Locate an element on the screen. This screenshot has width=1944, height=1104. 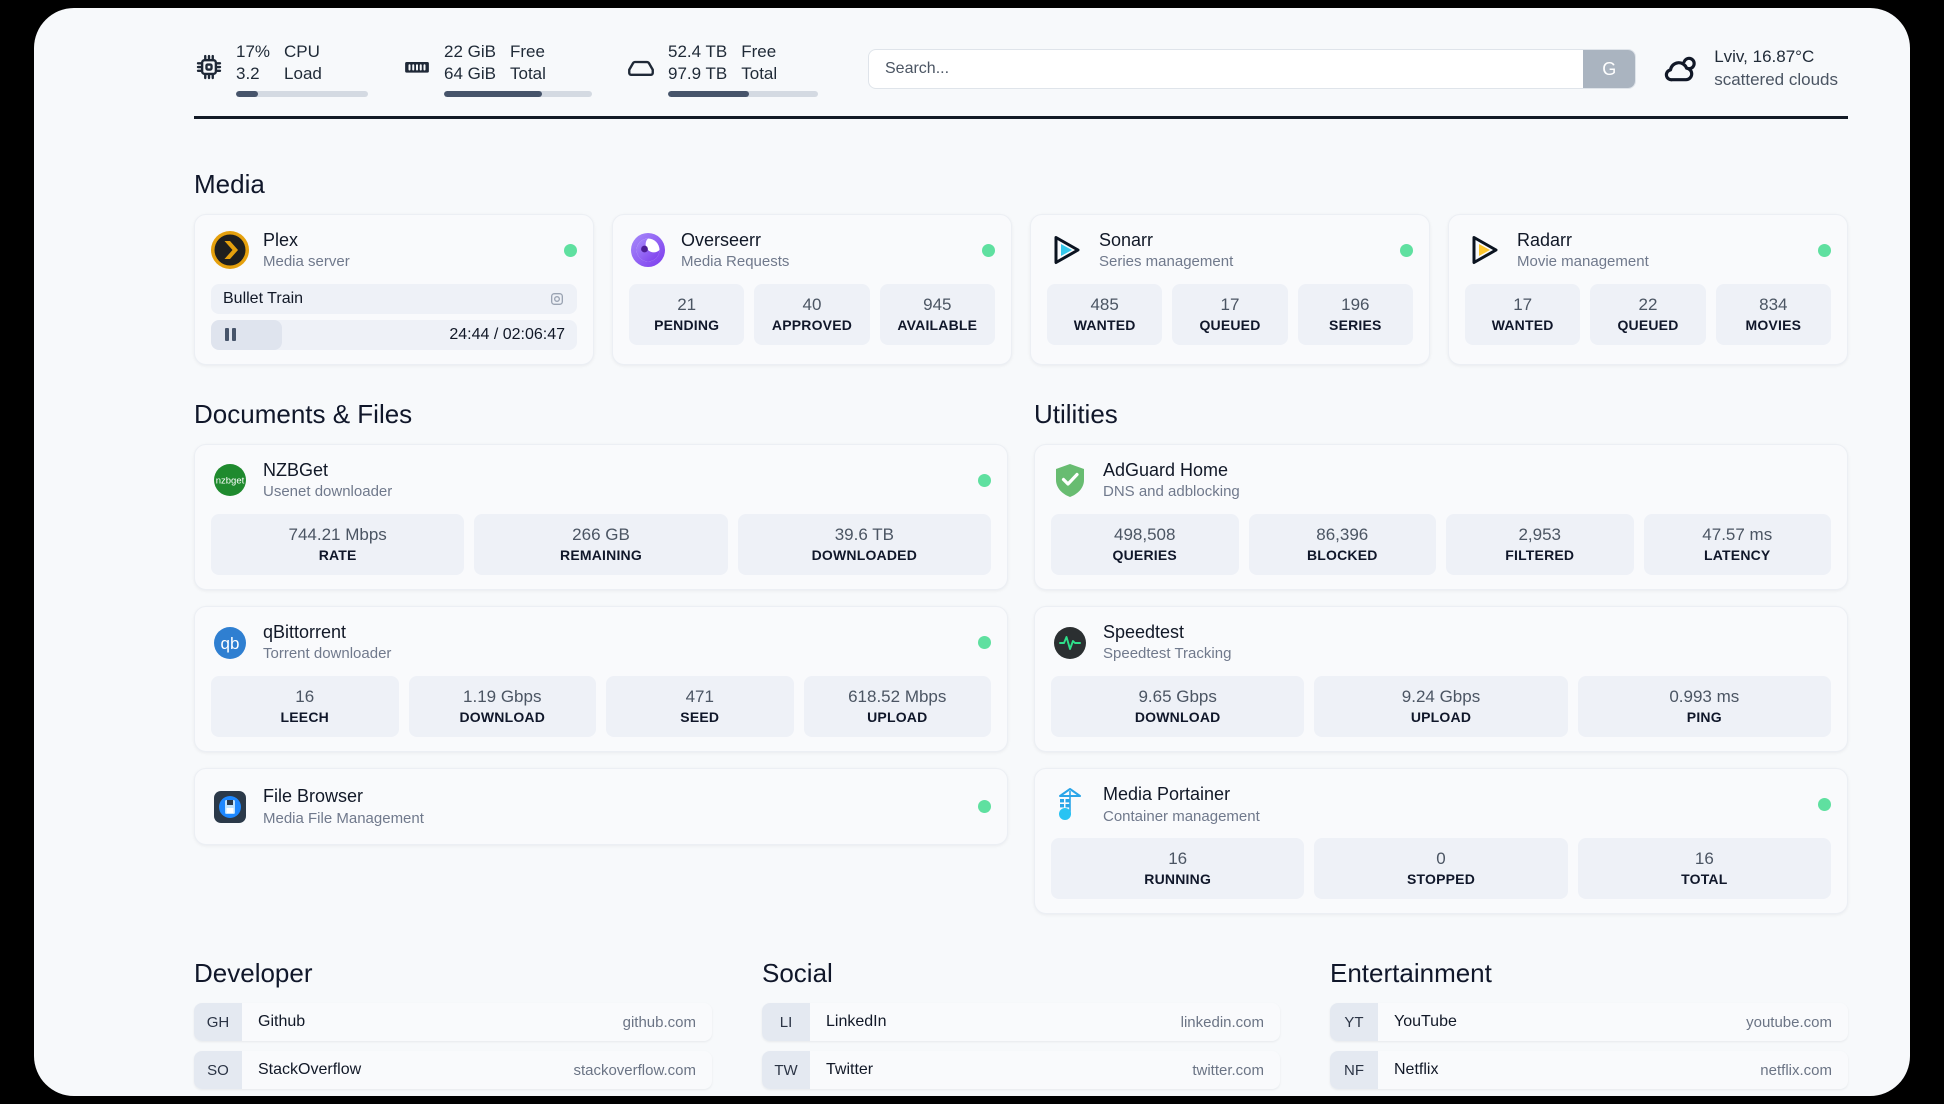
bookmark-badge: TW is located at coordinates (786, 1070).